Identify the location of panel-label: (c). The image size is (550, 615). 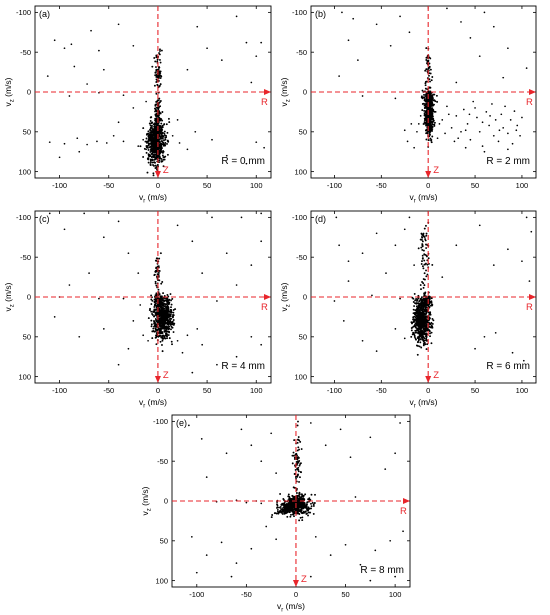
(44, 219).